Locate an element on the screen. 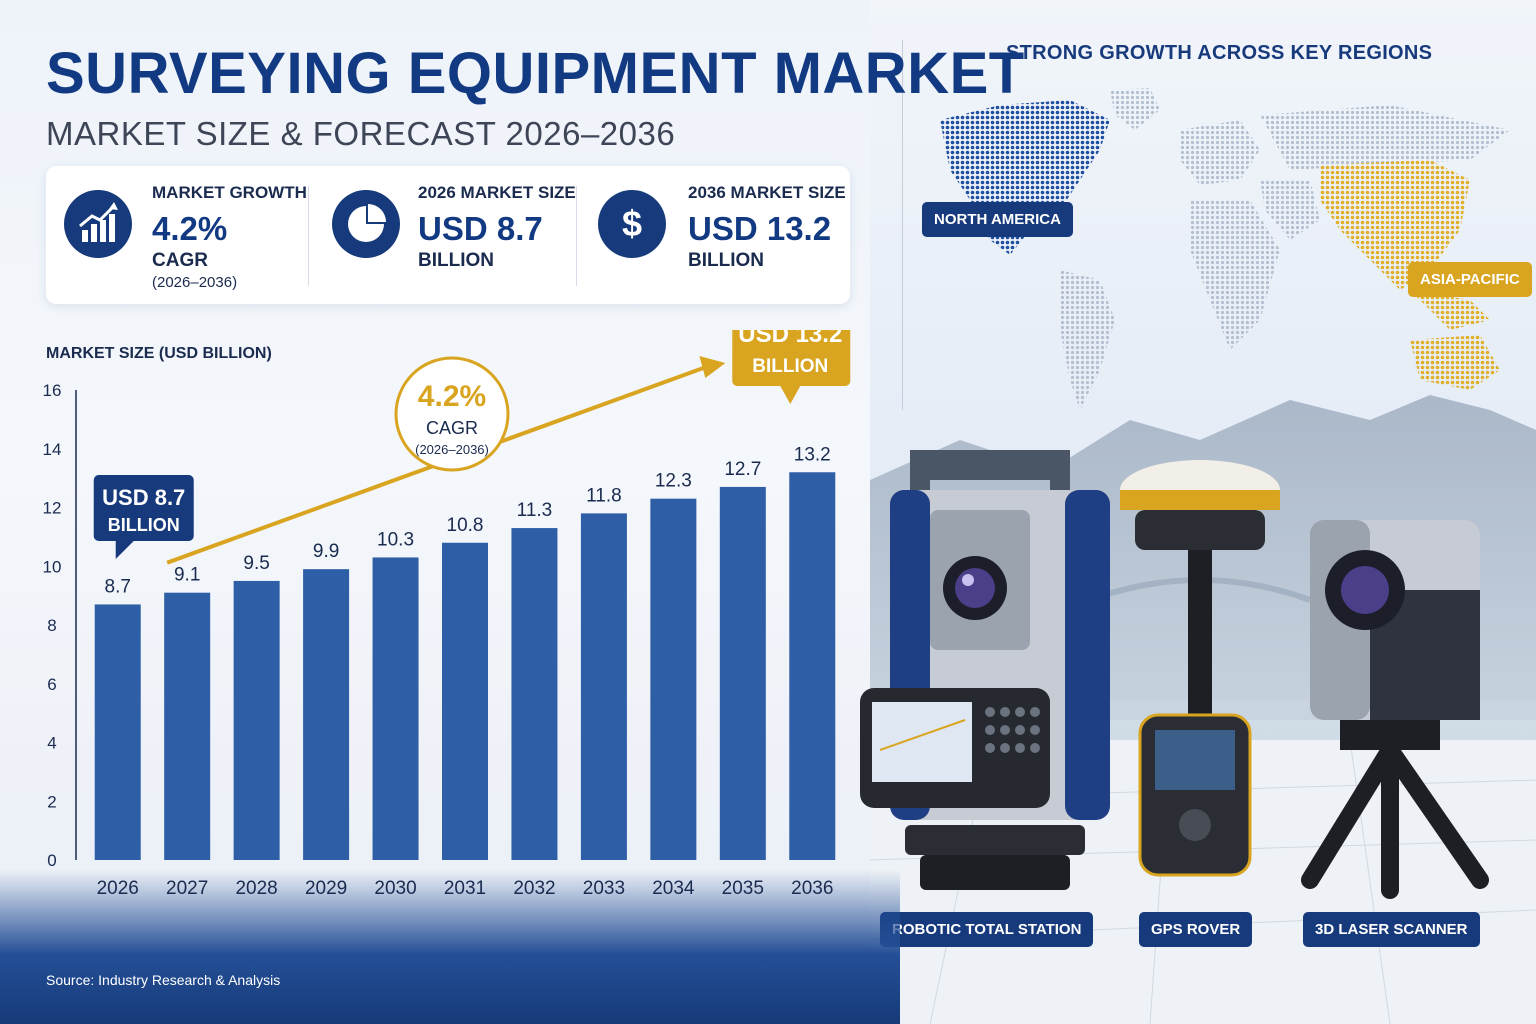 This screenshot has height=1024, width=1536. x-tick-label: 2036 is located at coordinates (812, 888).